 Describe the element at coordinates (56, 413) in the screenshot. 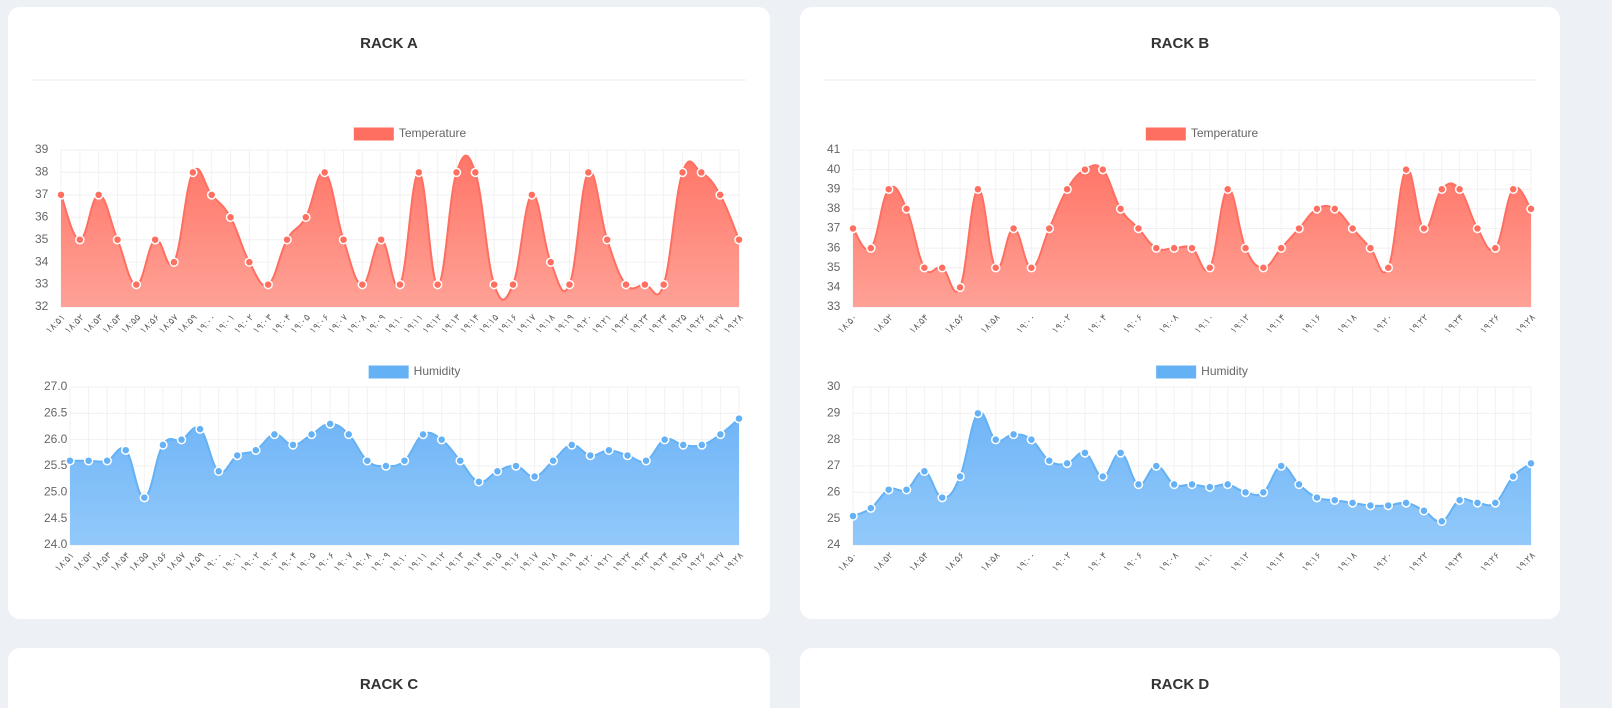

I see `y-tick-label: 26.5` at that location.